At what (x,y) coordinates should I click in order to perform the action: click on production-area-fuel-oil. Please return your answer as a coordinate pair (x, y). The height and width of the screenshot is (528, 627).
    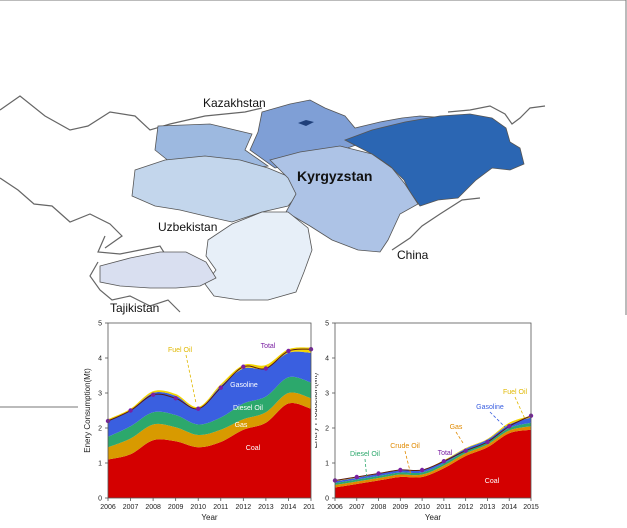
    Looking at the image, I should click on (433, 448).